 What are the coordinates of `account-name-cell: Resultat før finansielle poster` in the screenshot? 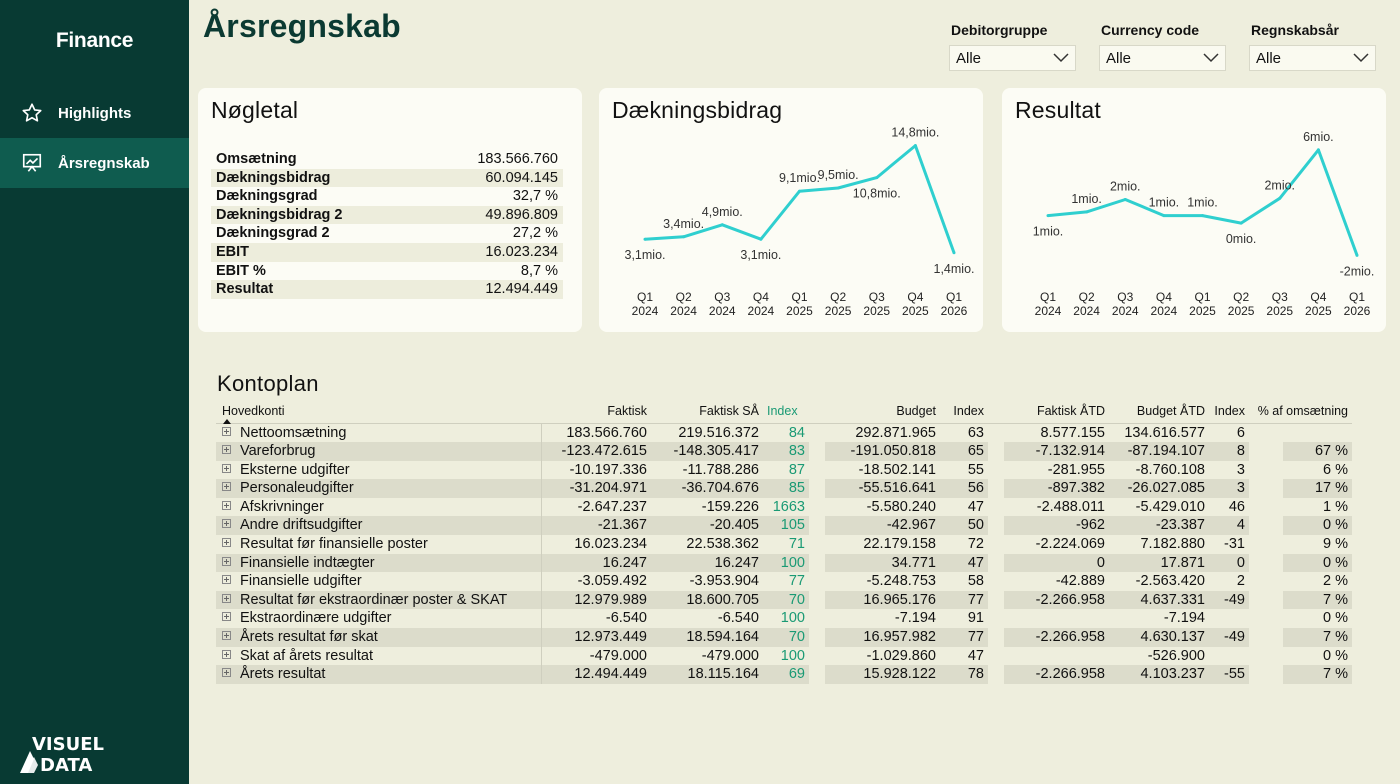 It's located at (378, 544).